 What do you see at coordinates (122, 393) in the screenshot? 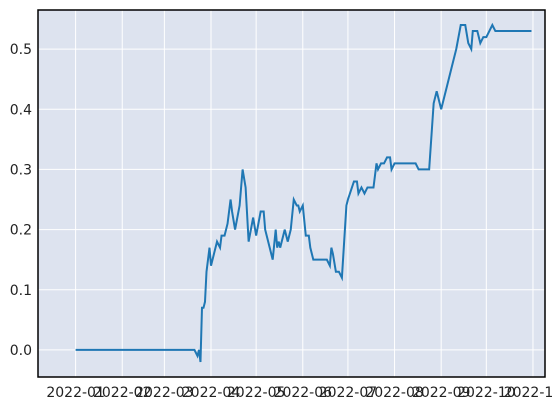
I see `x-tick-label: 2022-02` at bounding box center [122, 393].